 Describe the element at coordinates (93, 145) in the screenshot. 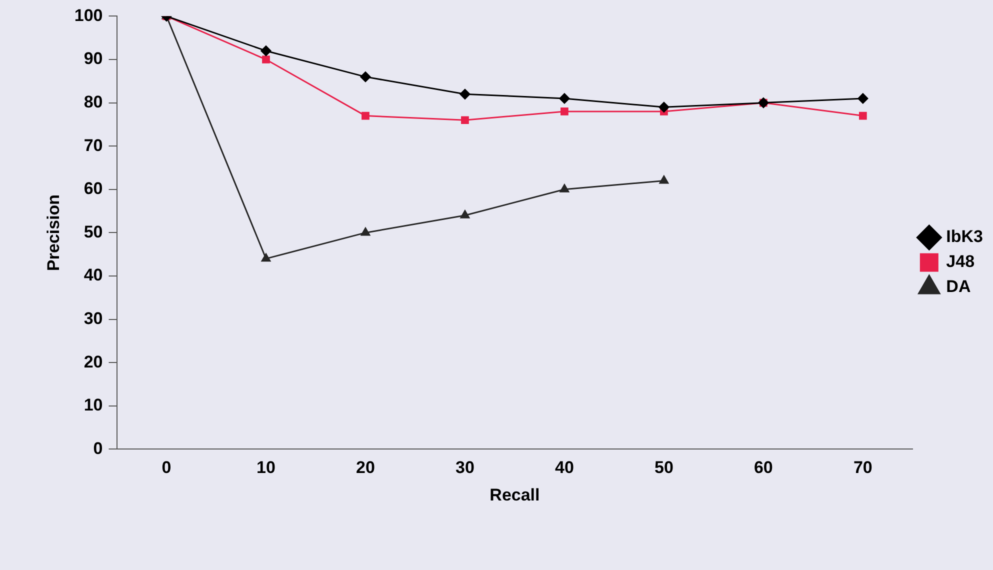

I see `y-tick-label: 70` at that location.